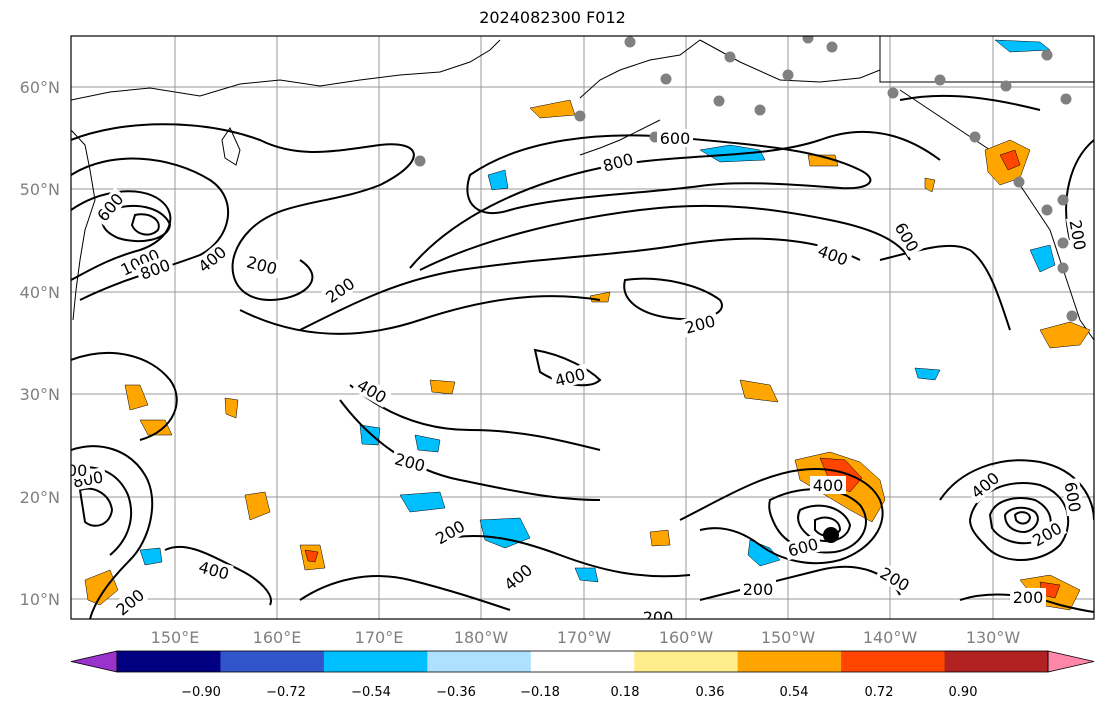 The height and width of the screenshot is (712, 1105). What do you see at coordinates (794, 692) in the screenshot?
I see `colorbar-tick-label: 0.54` at bounding box center [794, 692].